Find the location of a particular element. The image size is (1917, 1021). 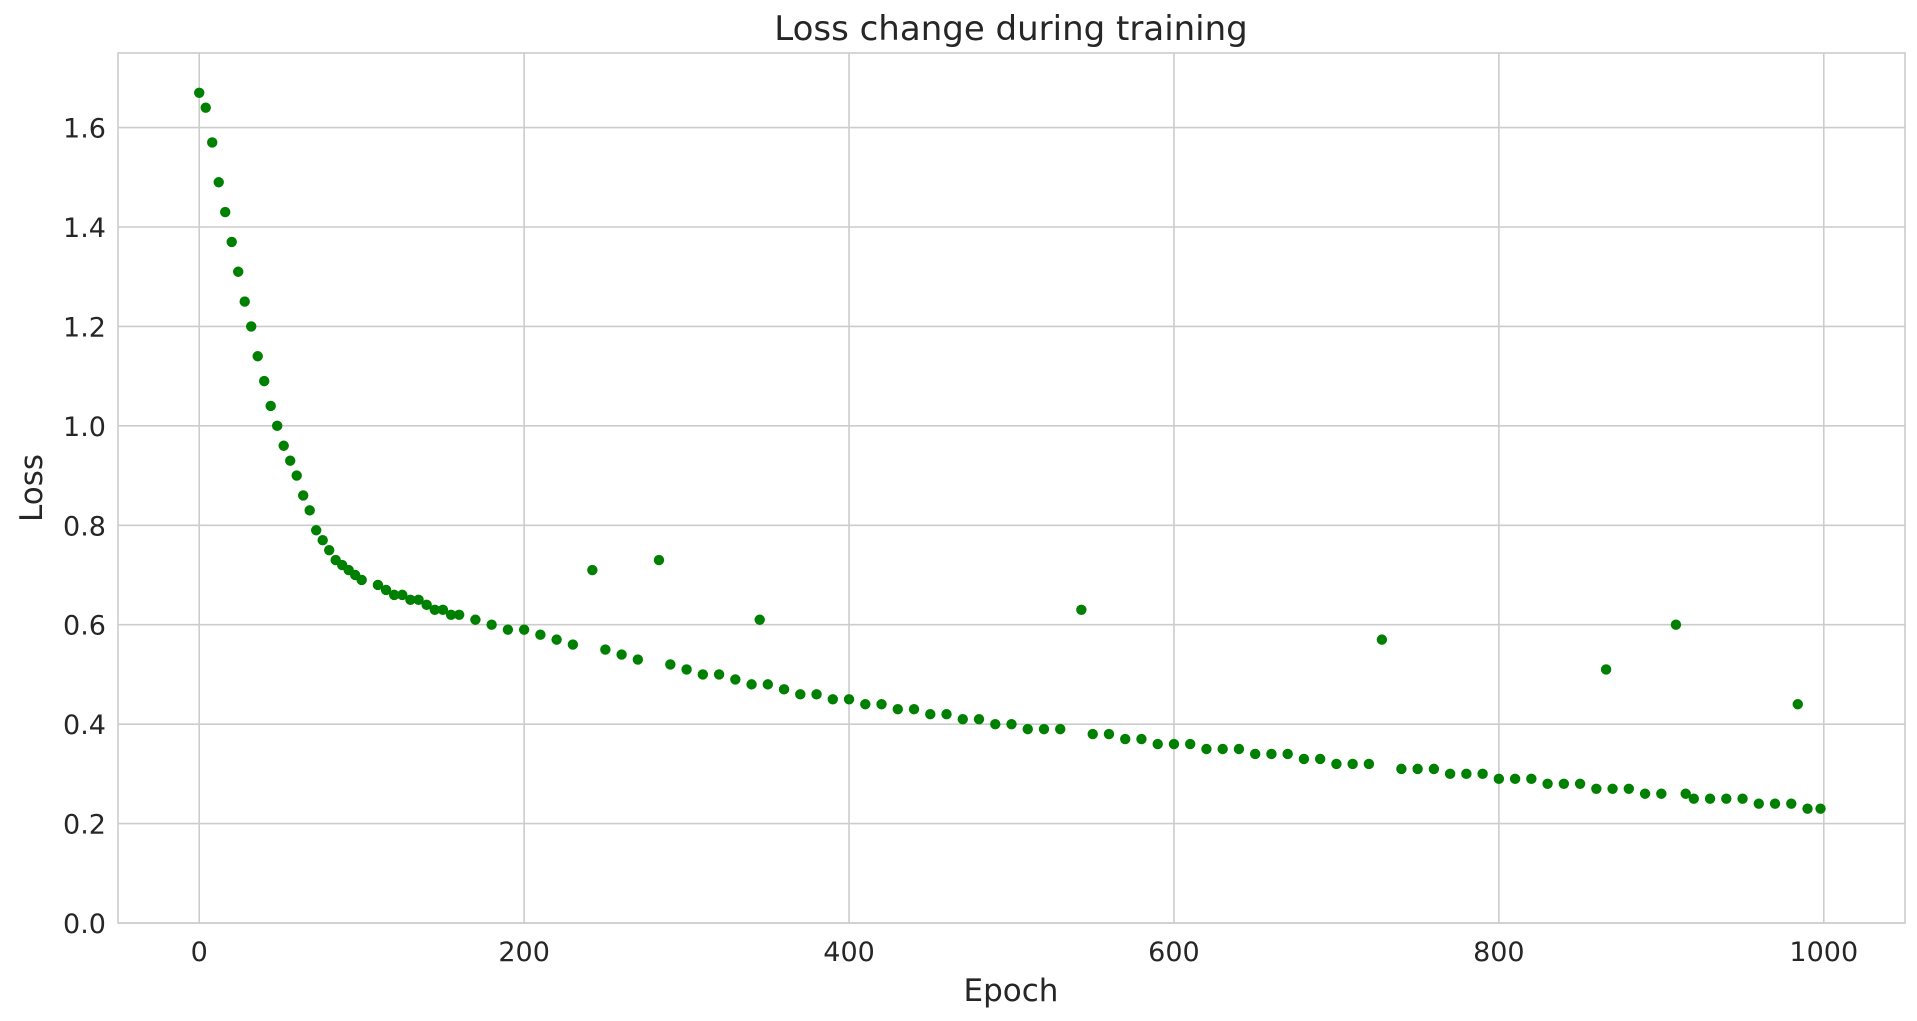

y-tick-label: 1.0 is located at coordinates (84, 427).